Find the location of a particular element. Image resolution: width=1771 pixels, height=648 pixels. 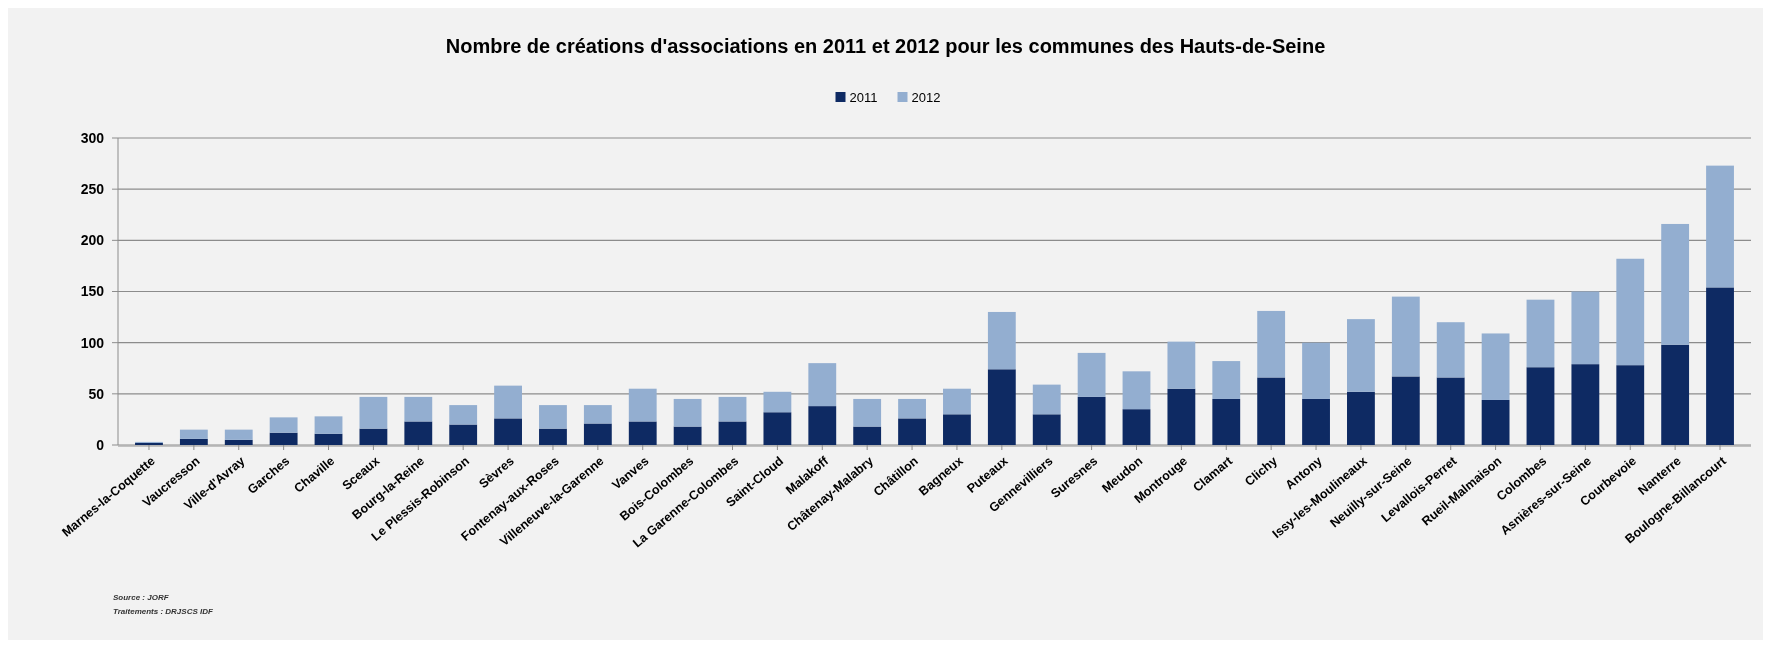

legend-label: 2011 is located at coordinates (863, 97).